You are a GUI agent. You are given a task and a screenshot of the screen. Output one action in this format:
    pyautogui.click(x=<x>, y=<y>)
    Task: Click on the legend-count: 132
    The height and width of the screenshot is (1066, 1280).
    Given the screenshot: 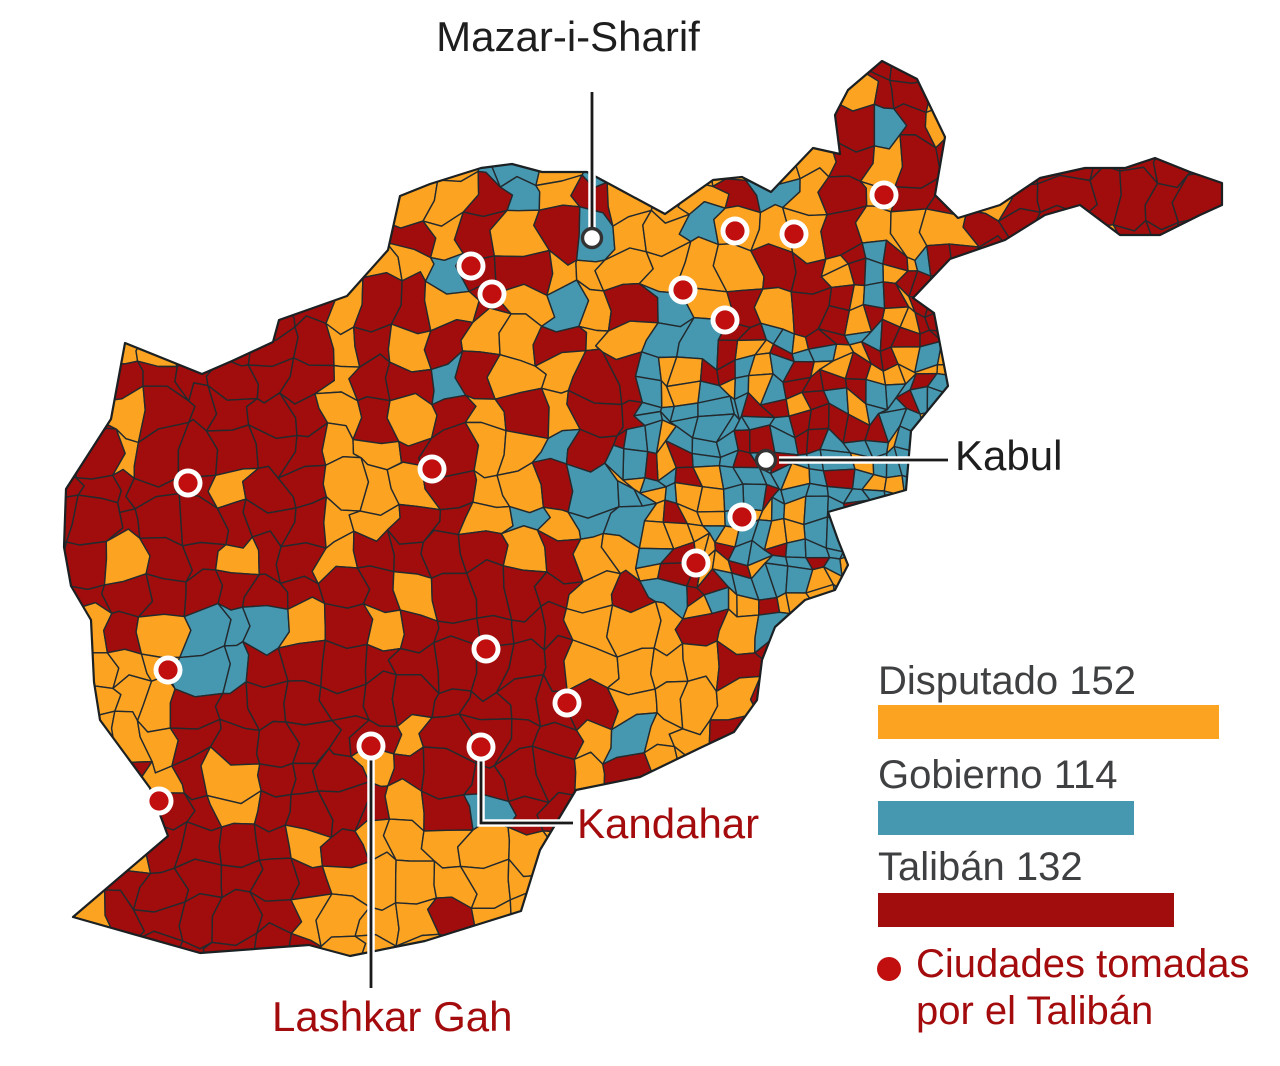 What is the action you would take?
    pyautogui.click(x=1049, y=867)
    